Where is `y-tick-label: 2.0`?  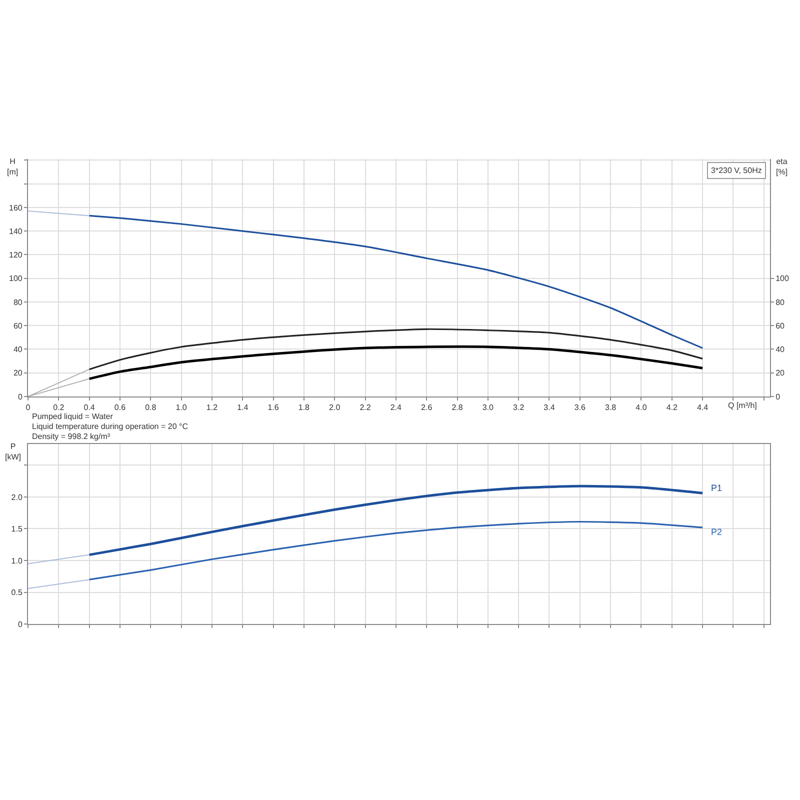 y-tick-label: 2.0 is located at coordinates (17, 497).